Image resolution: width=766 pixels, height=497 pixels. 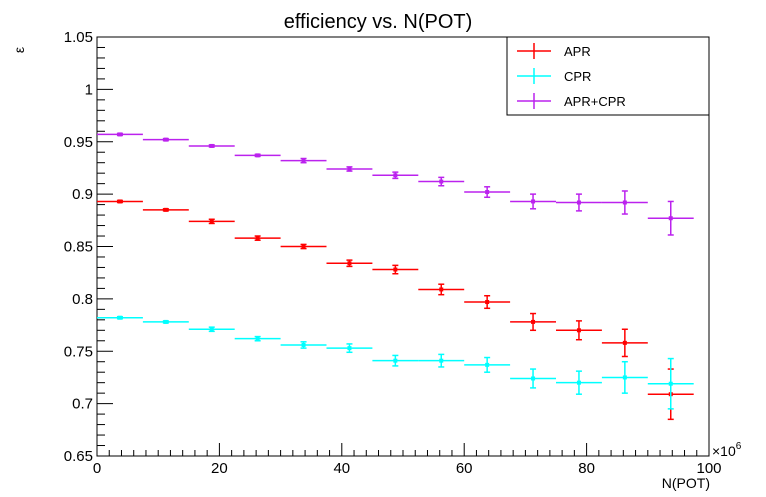 What do you see at coordinates (554, 51) in the screenshot?
I see `legend-entry-apr: APR` at bounding box center [554, 51].